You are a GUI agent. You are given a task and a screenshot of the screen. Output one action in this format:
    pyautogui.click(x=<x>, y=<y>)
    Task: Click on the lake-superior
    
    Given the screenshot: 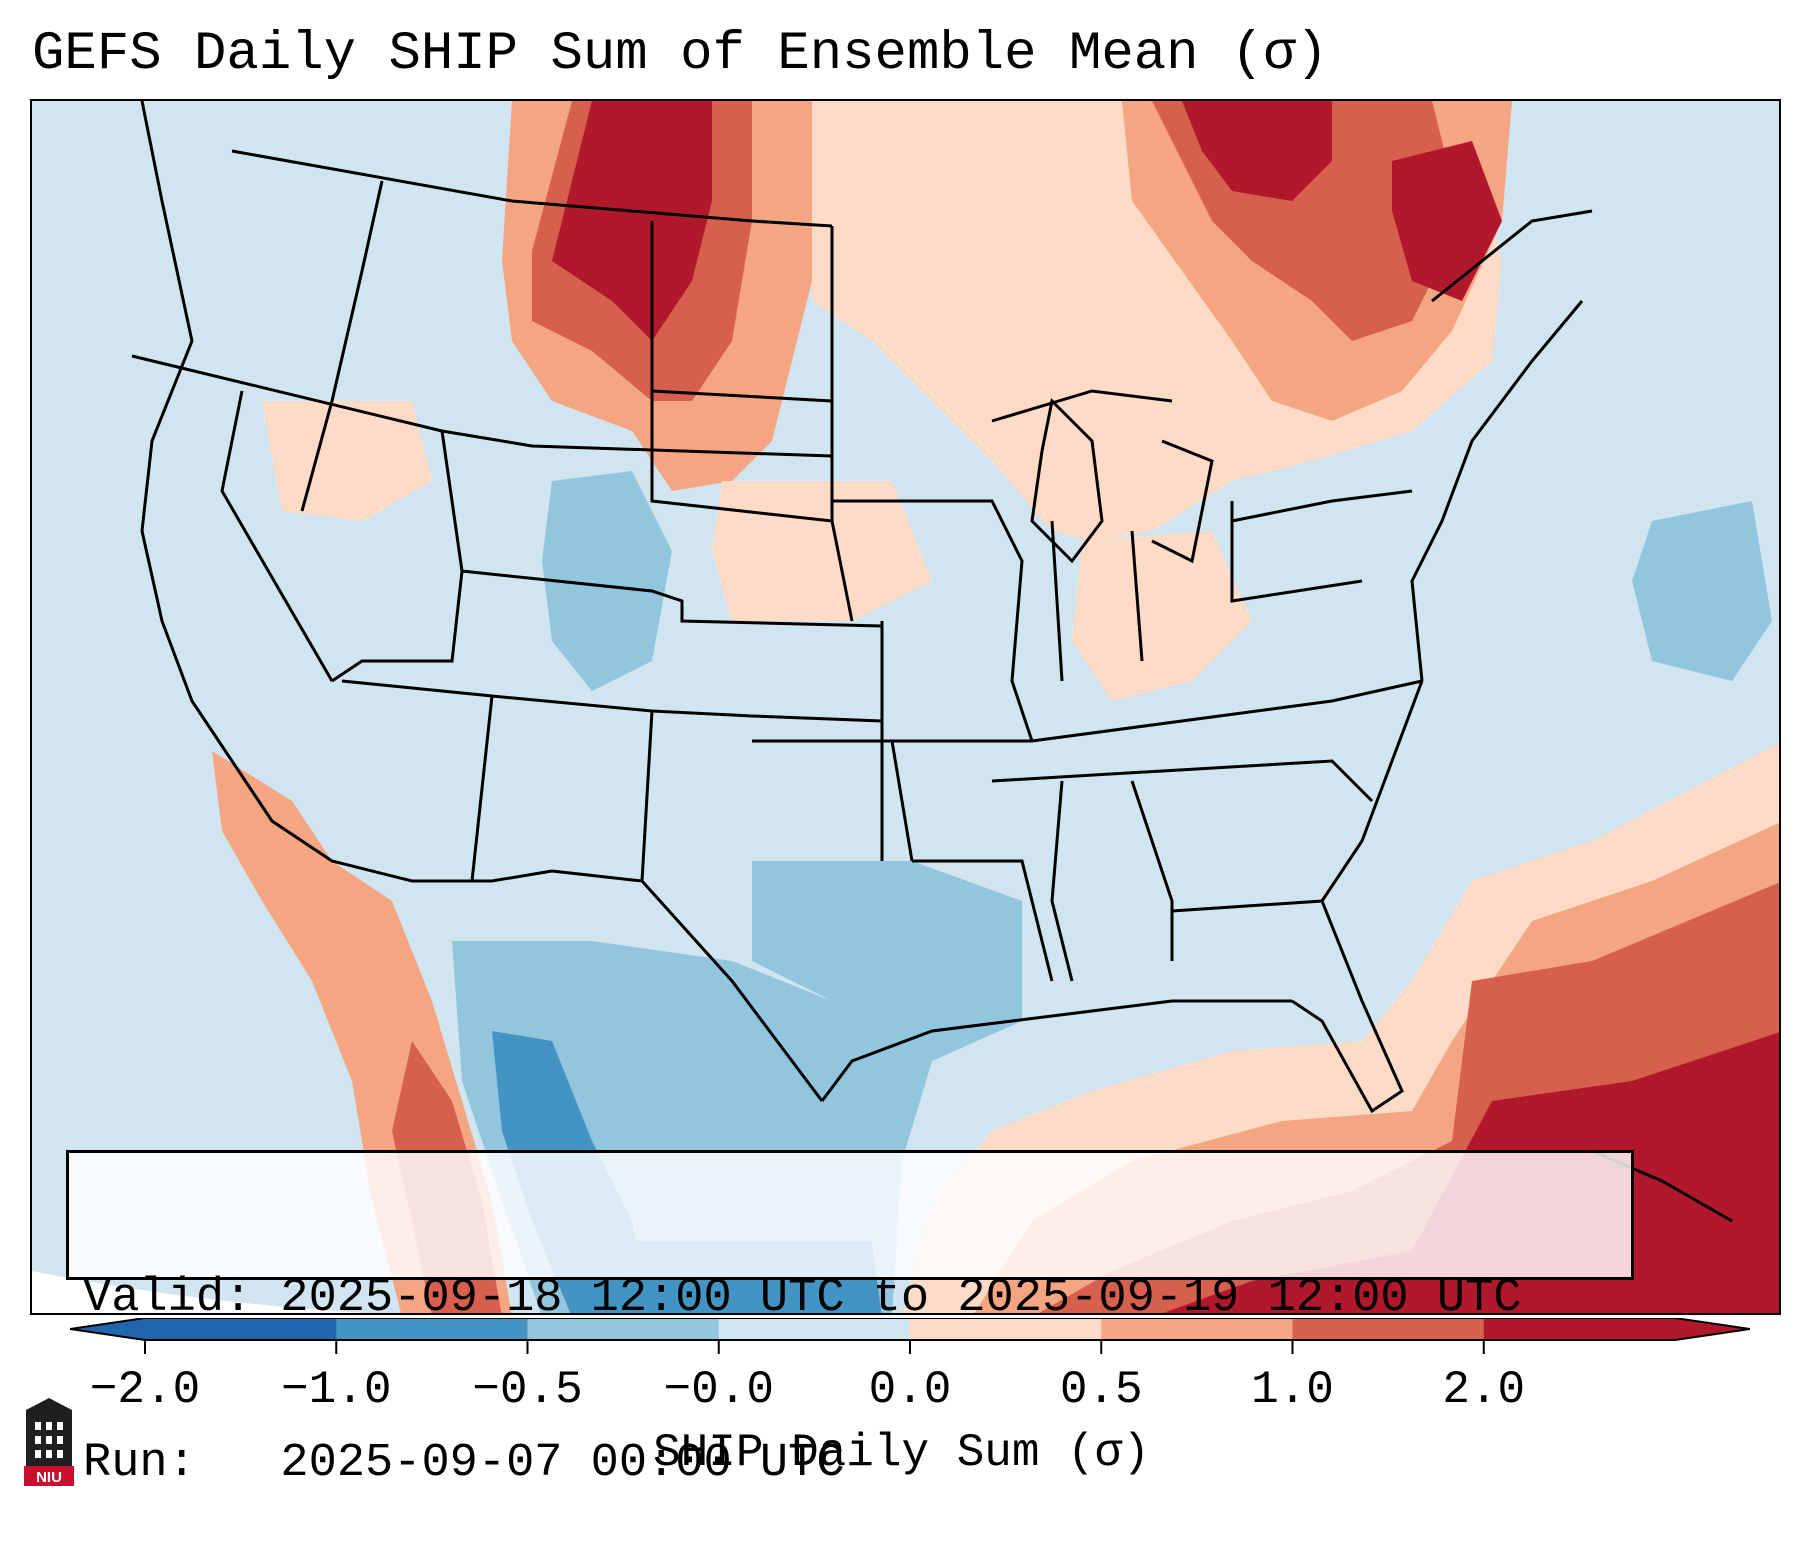 What is the action you would take?
    pyautogui.click(x=1082, y=406)
    